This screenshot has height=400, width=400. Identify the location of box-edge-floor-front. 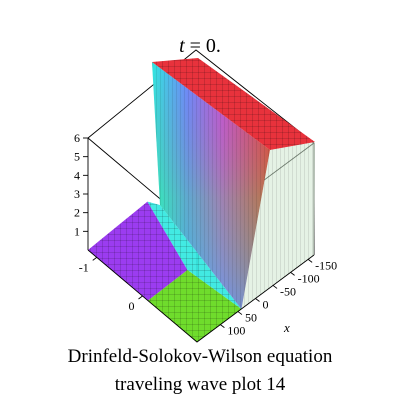
(201, 296).